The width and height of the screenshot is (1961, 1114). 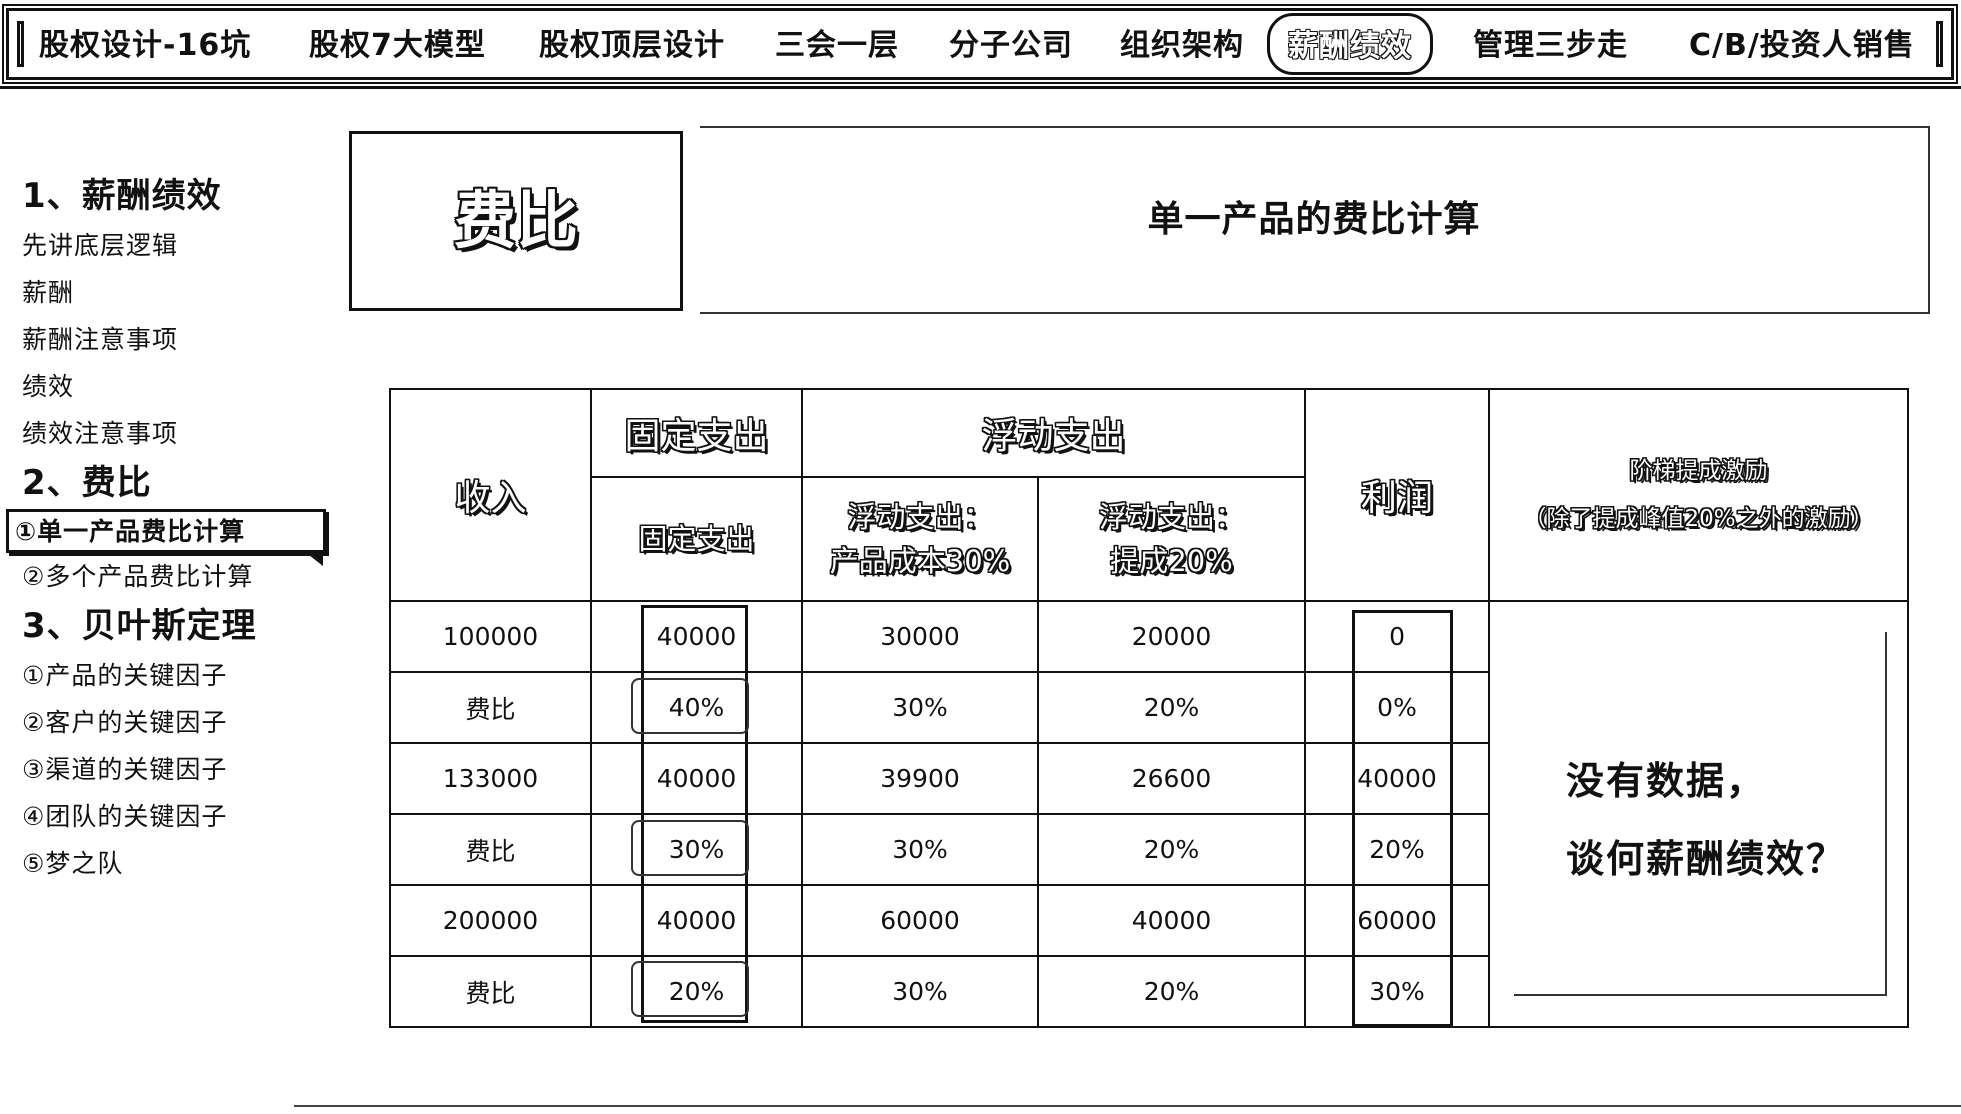 What do you see at coordinates (100, 245) in the screenshot?
I see `sidebar-item-underlying-logic: 先讲底层逻辑` at bounding box center [100, 245].